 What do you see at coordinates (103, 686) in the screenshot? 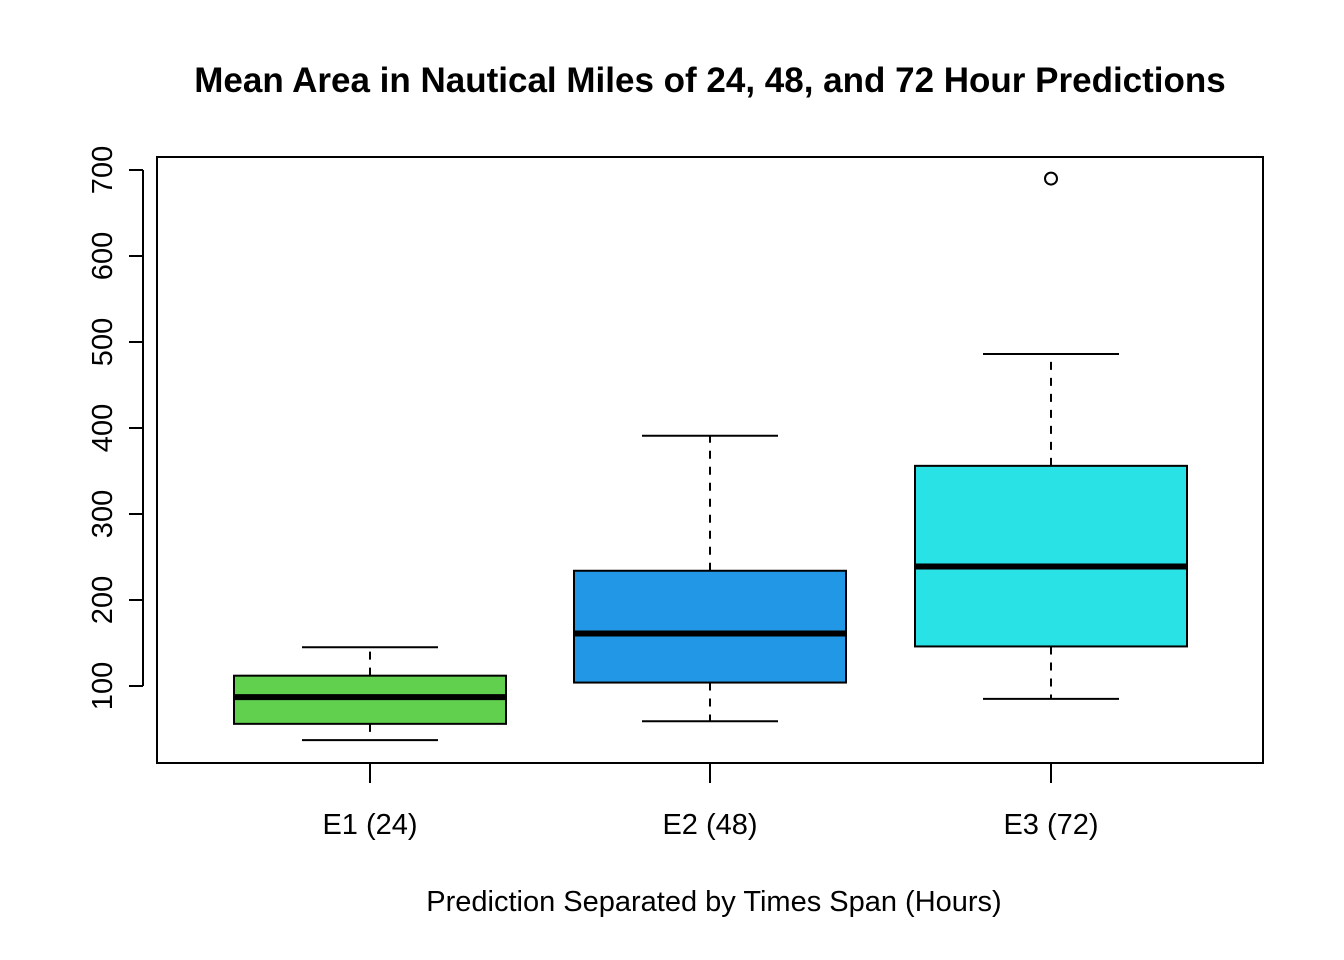
I see `y-tick-label: 100` at bounding box center [103, 686].